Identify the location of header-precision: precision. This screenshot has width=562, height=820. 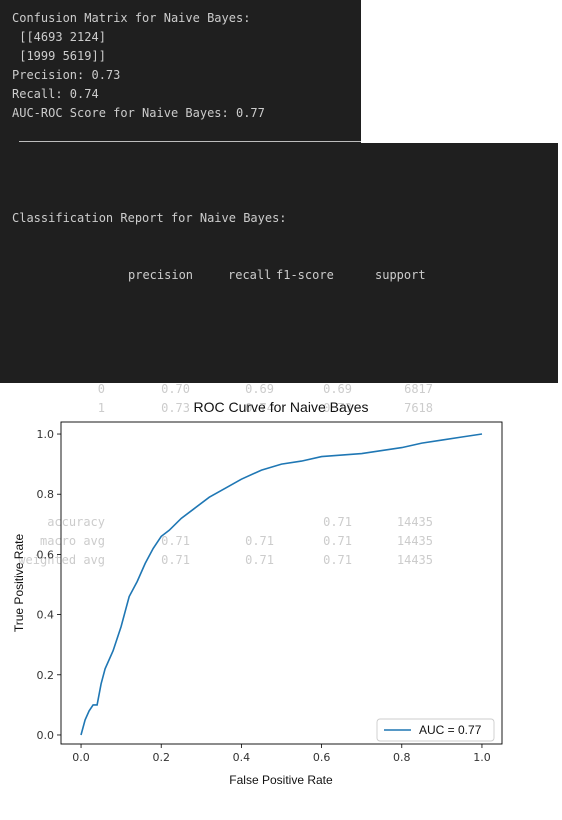
(161, 275).